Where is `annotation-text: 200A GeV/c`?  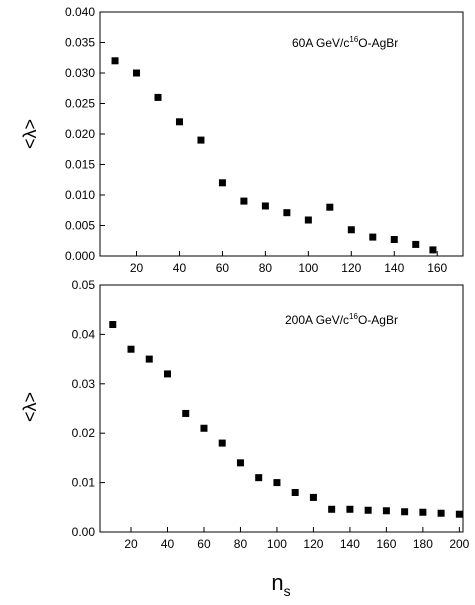 annotation-text: 200A GeV/c is located at coordinates (317, 320).